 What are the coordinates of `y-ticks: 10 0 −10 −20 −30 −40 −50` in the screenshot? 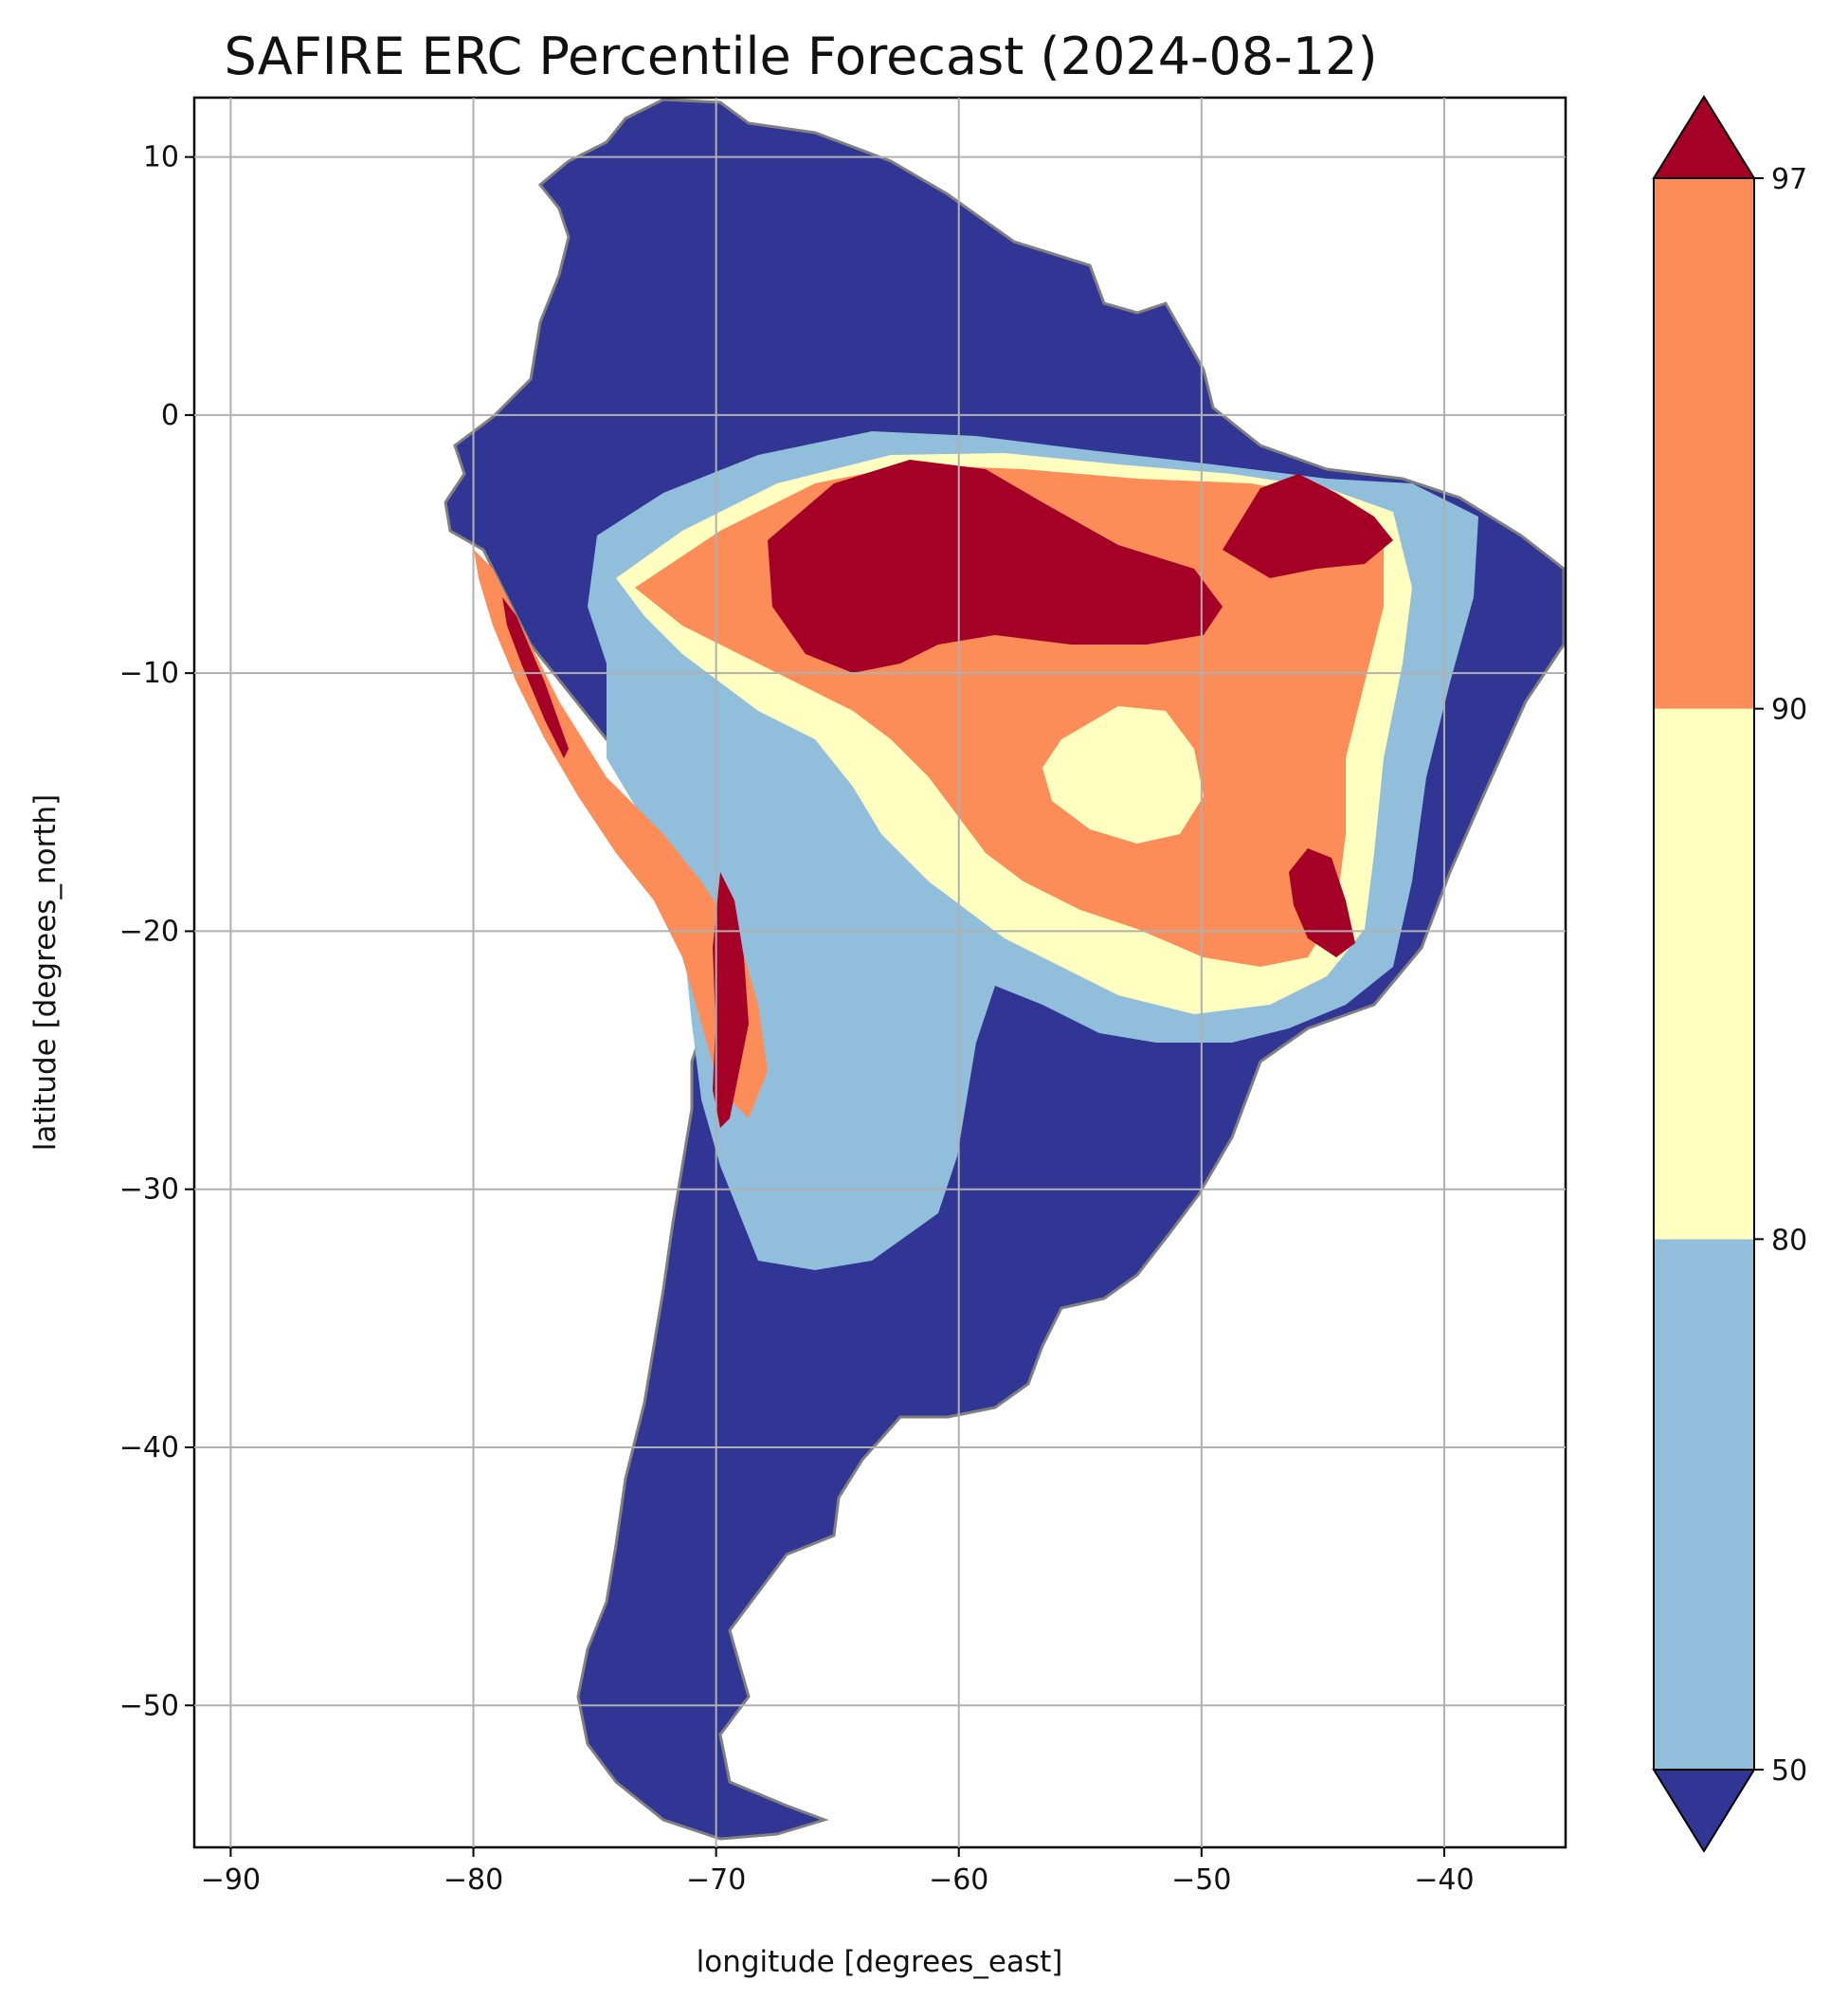 It's located at (157, 932).